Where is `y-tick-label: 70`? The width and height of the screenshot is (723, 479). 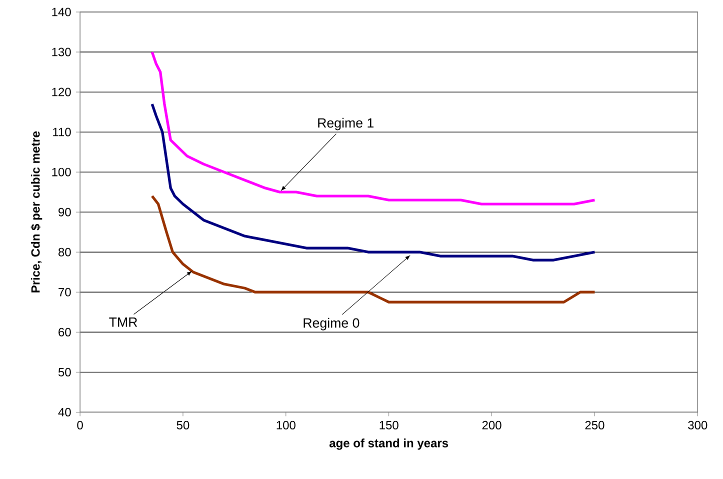 y-tick-label: 70 is located at coordinates (64, 292).